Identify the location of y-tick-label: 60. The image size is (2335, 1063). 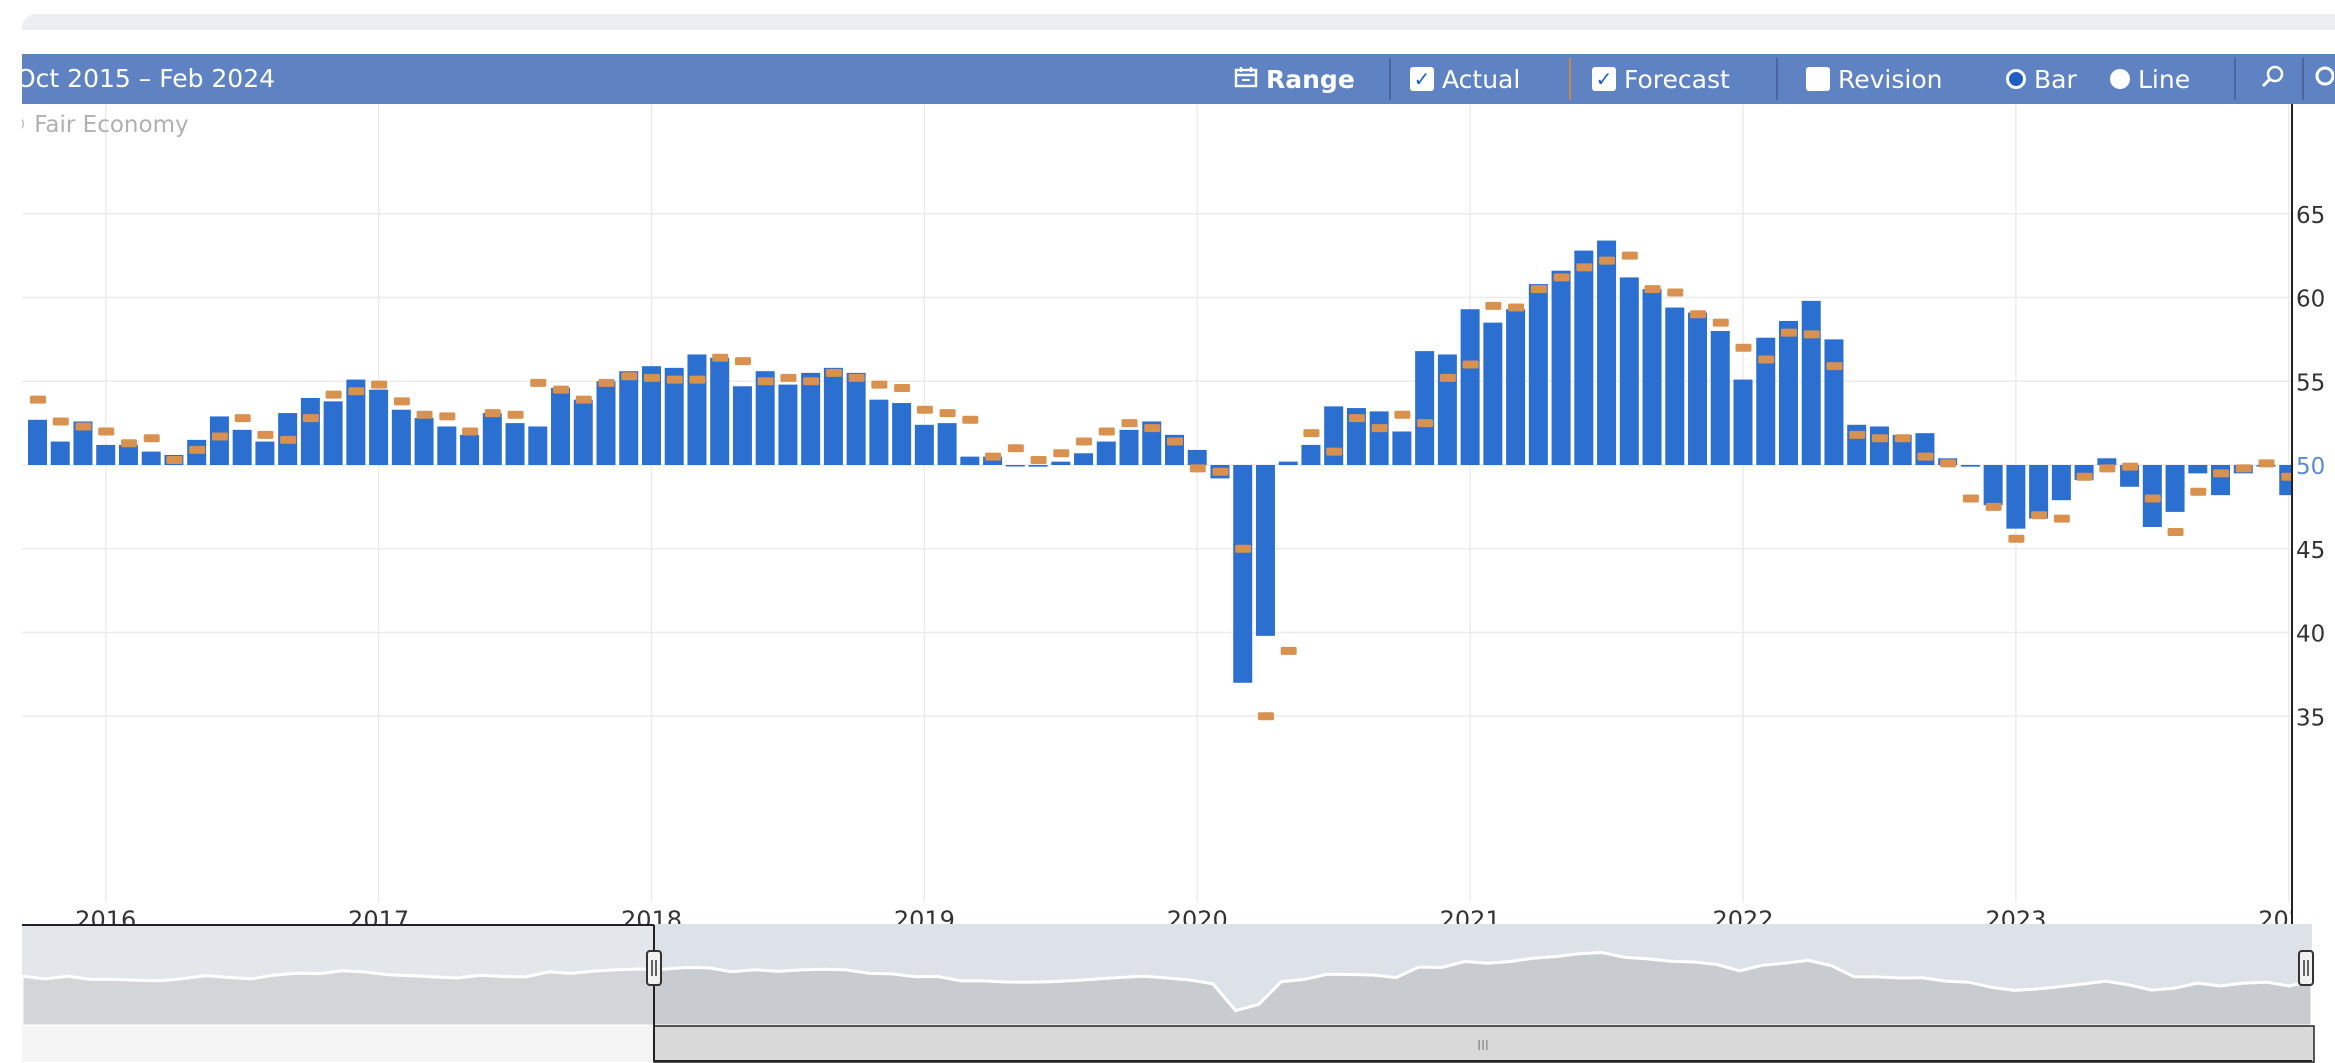
(2310, 300).